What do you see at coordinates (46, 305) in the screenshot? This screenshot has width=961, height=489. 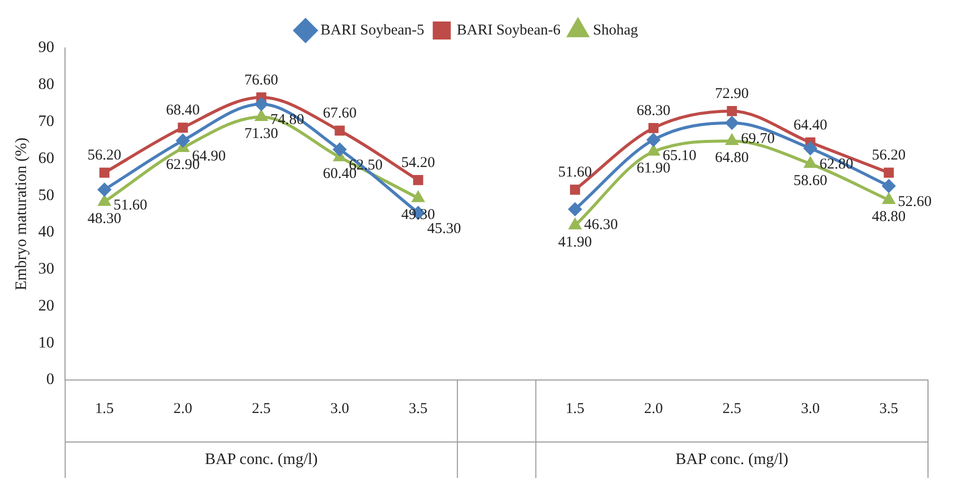 I see `y-tick-label: 20` at bounding box center [46, 305].